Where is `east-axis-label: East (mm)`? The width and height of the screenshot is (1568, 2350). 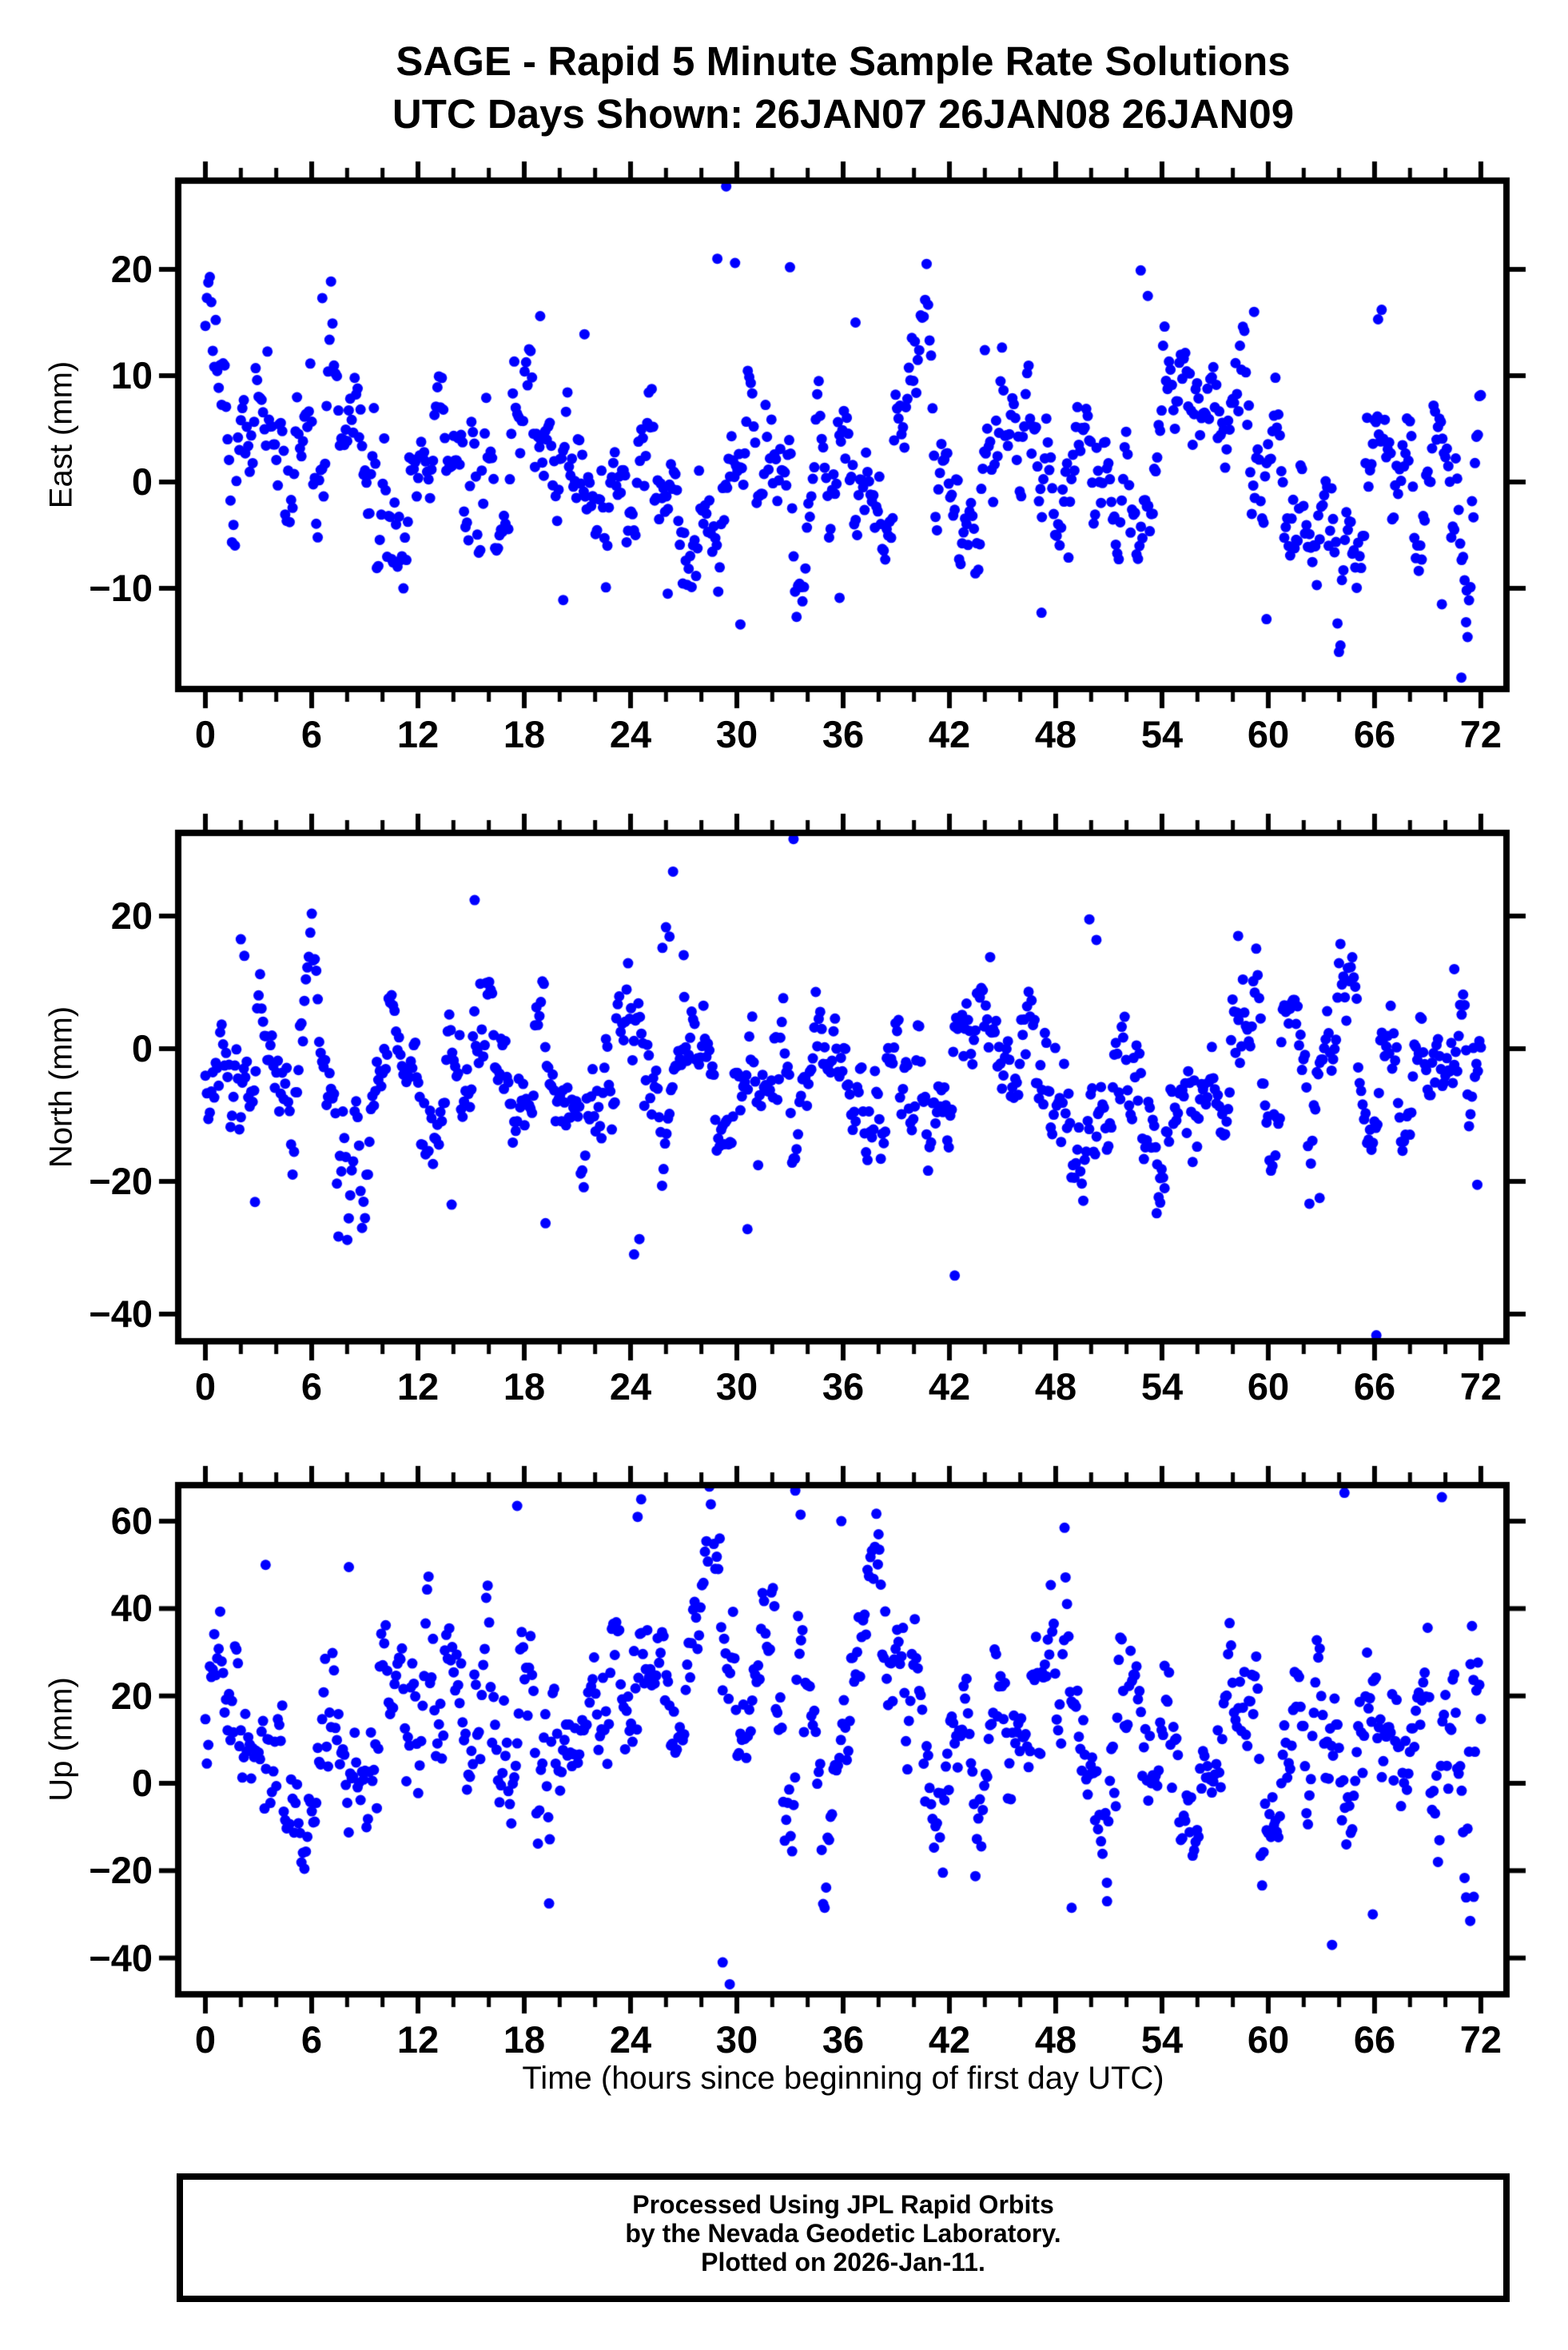
east-axis-label: East (mm) is located at coordinates (61, 434).